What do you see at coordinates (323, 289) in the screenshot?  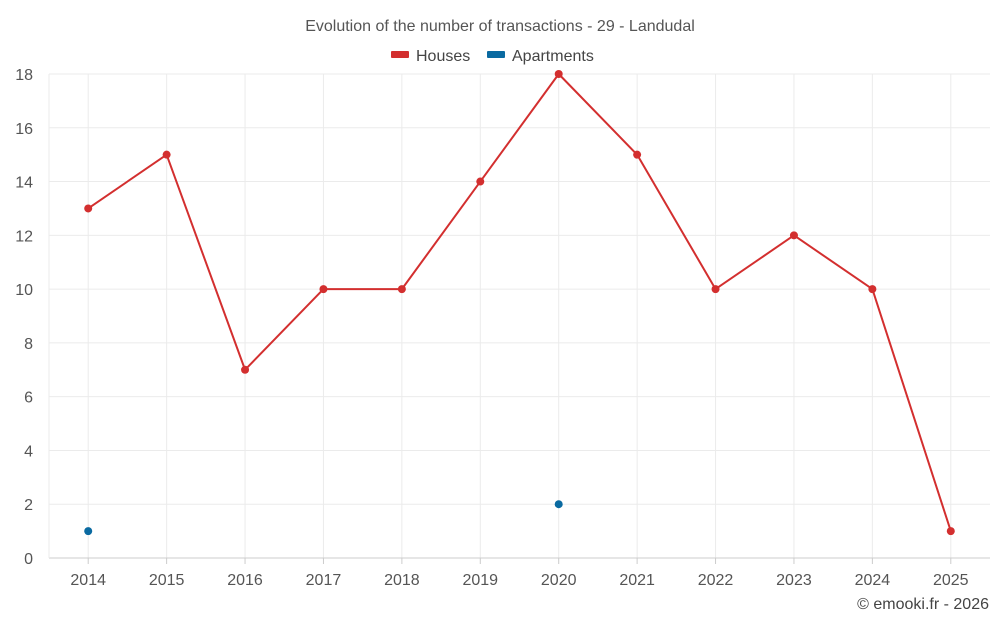 I see `data-point-houses-2017` at bounding box center [323, 289].